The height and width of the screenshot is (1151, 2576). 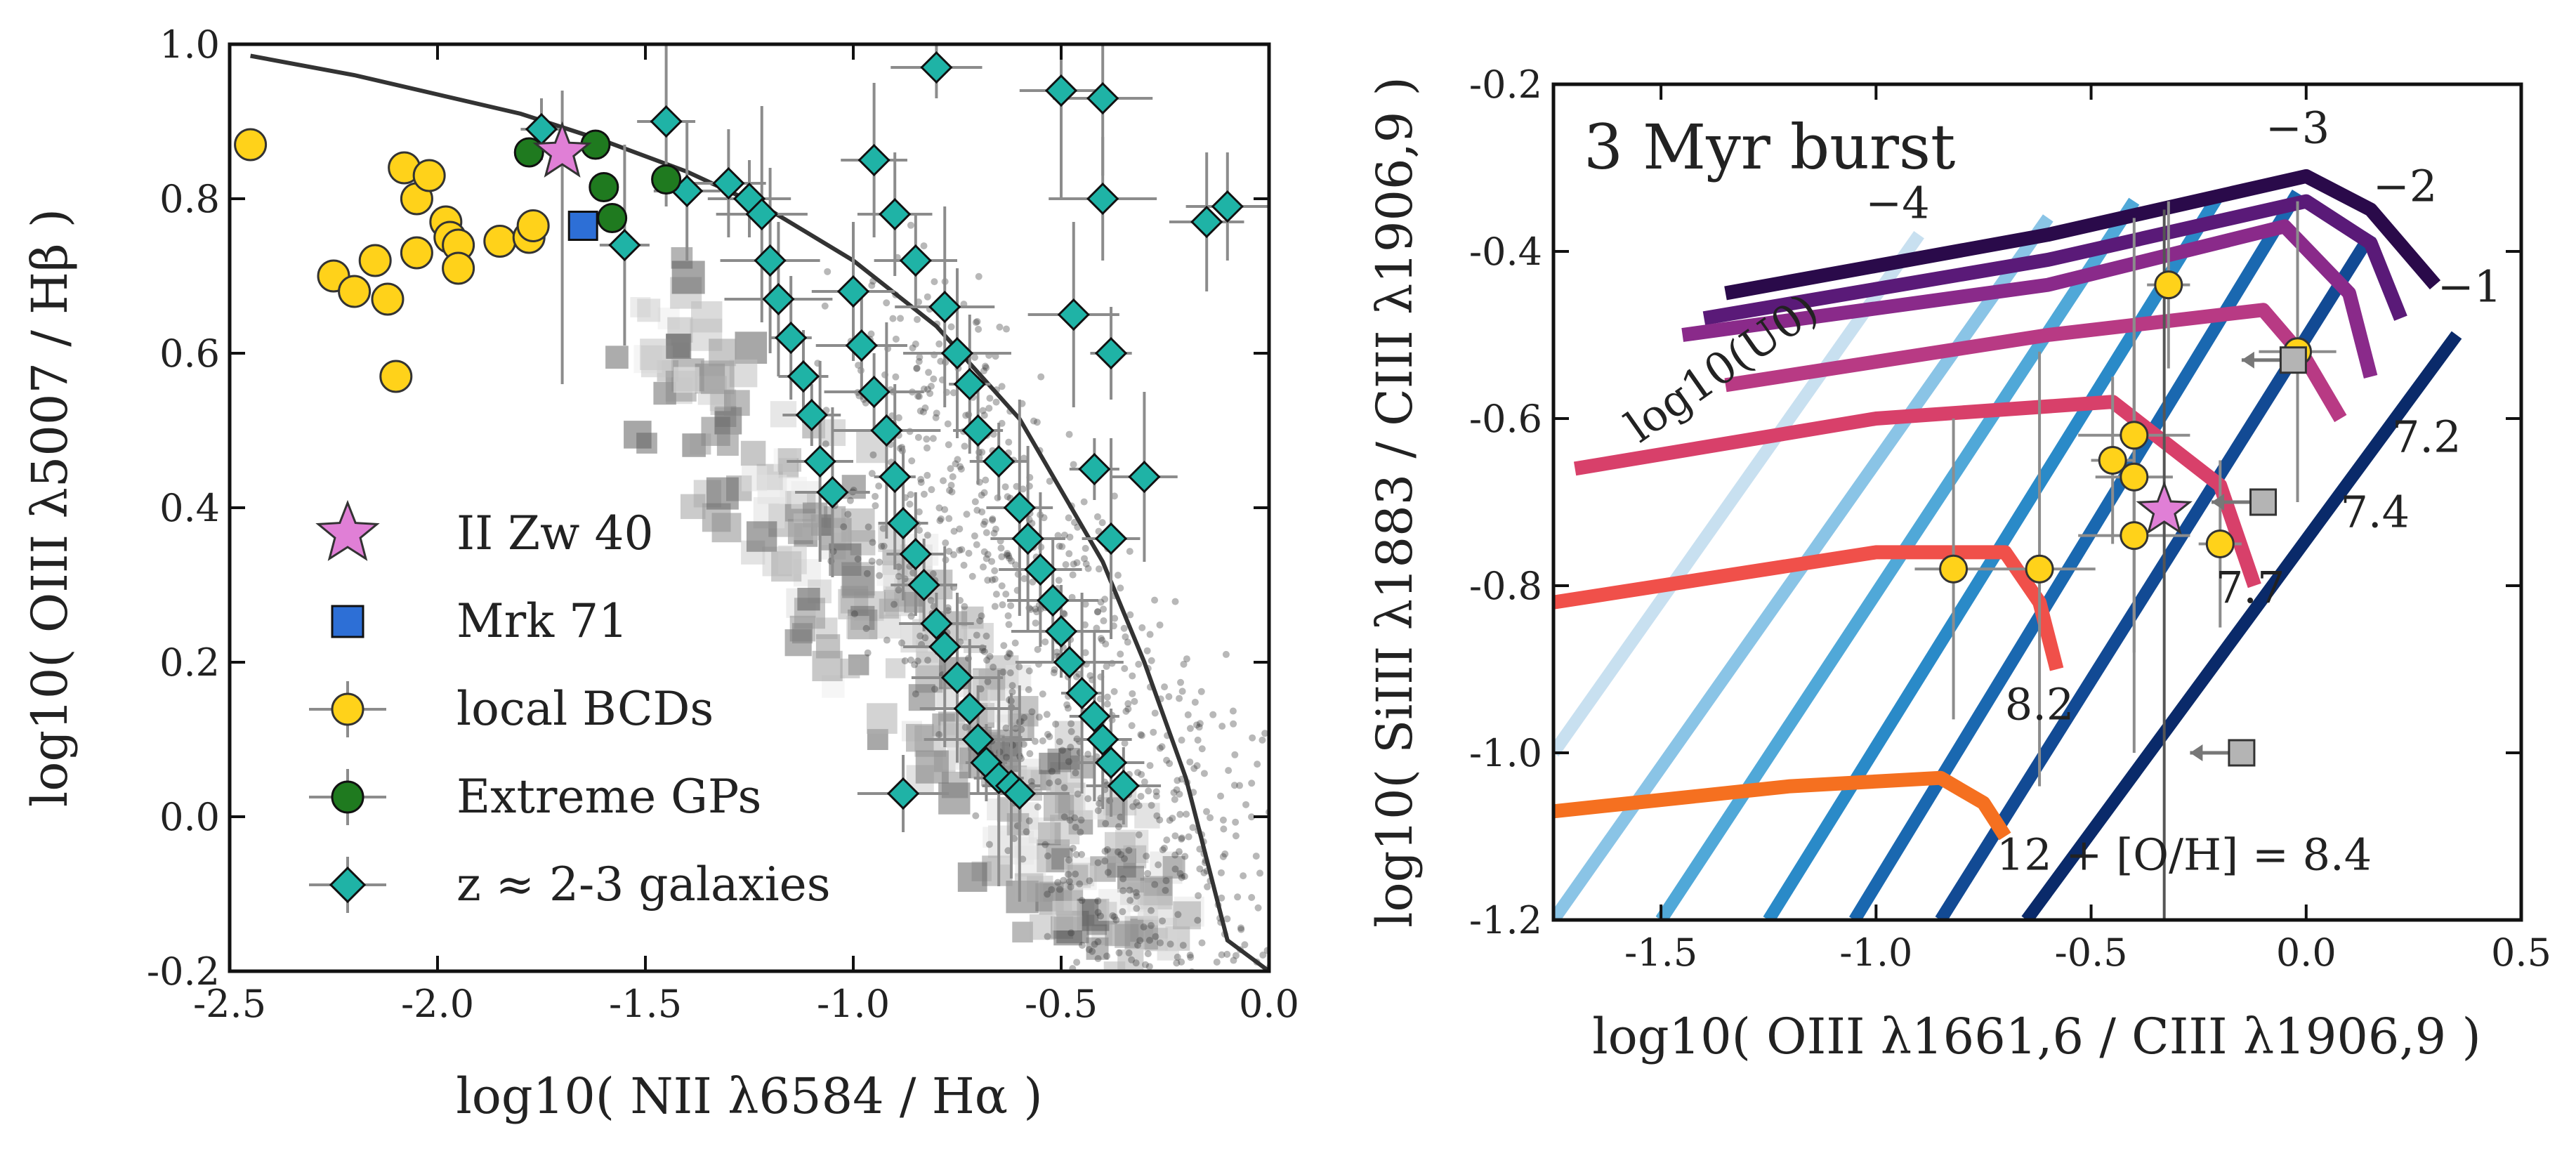 I want to click on iizw40-point, so click(x=2164, y=507).